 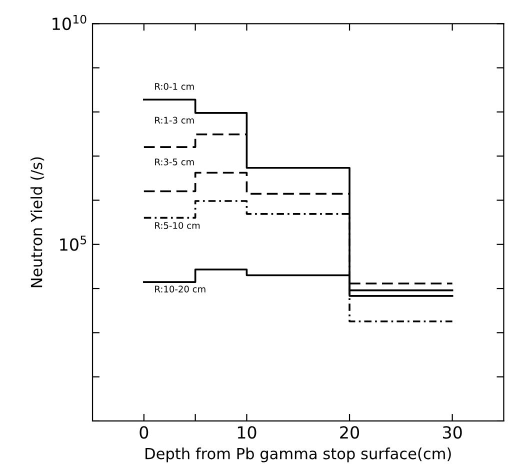 What do you see at coordinates (144, 432) in the screenshot?
I see `x-tick-label: 0` at bounding box center [144, 432].